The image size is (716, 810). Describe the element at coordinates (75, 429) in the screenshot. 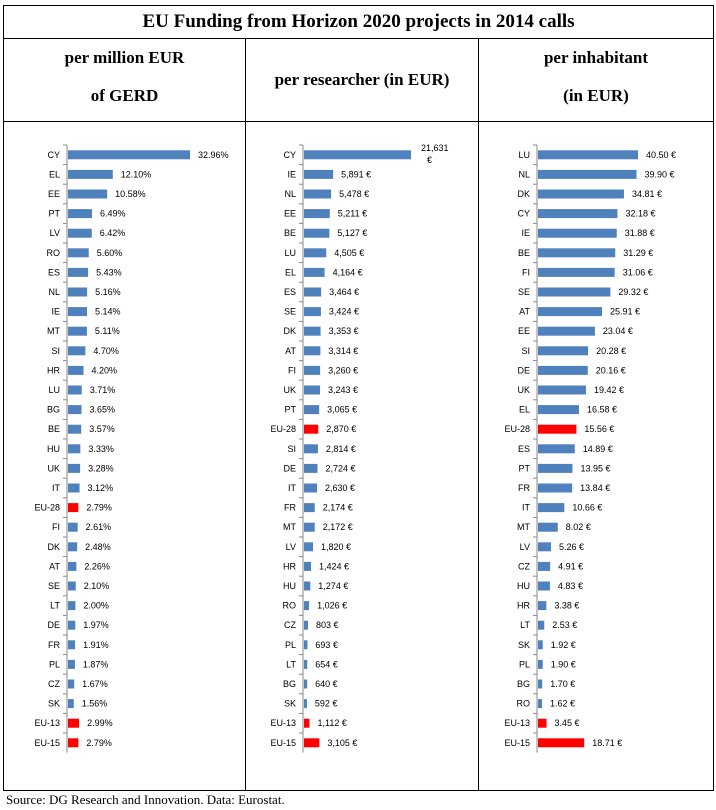

I see `bar-be` at that location.